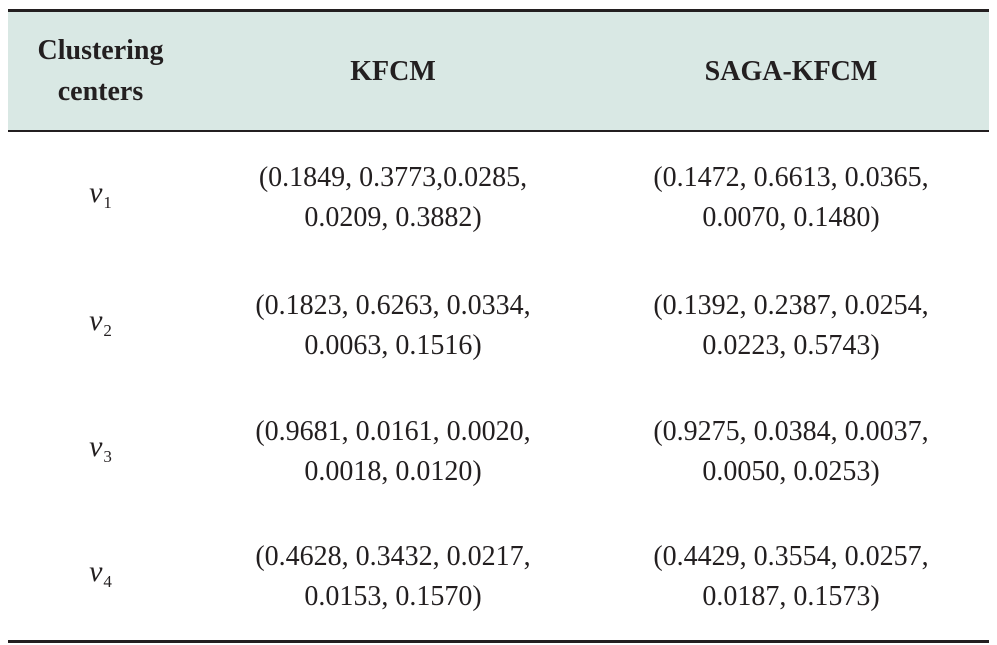 The image size is (997, 645). Describe the element at coordinates (107, 456) in the screenshot. I see `center-subscript: 3` at that location.